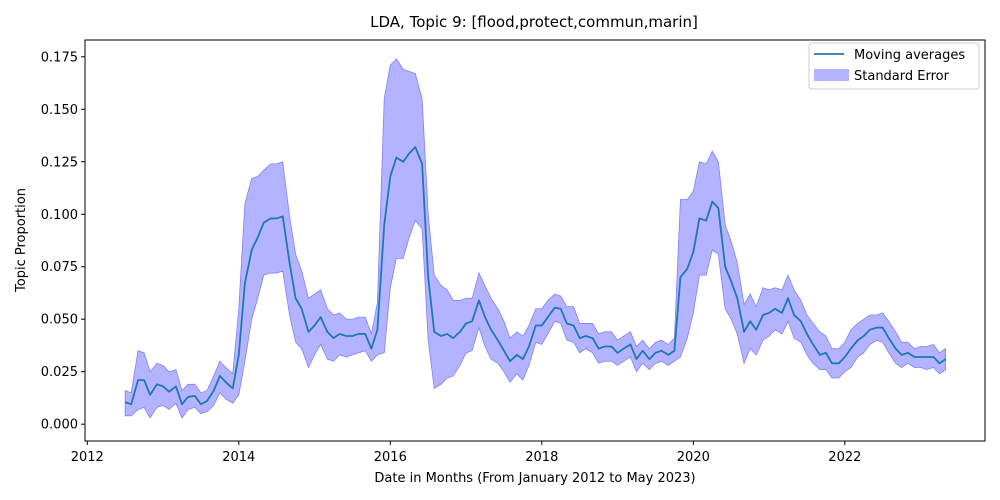 This screenshot has width=1000, height=500. I want to click on y-axis: 0.000 0.025 0.050 0.075 0.100 0.125 0.150 0.175, so click(63, 241).